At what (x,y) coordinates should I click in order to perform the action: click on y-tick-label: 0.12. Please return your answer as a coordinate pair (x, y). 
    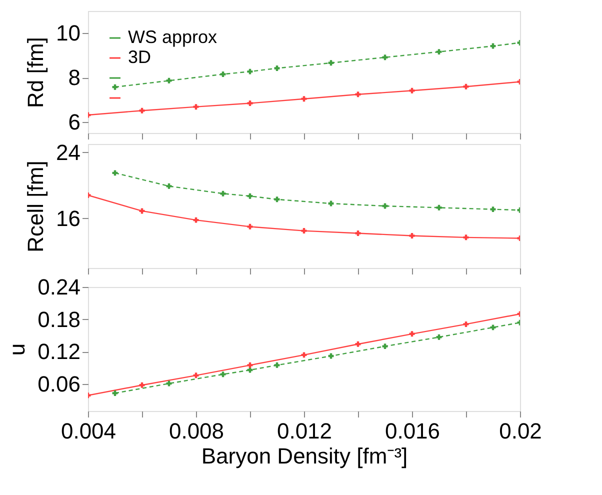
    Looking at the image, I should click on (59, 351).